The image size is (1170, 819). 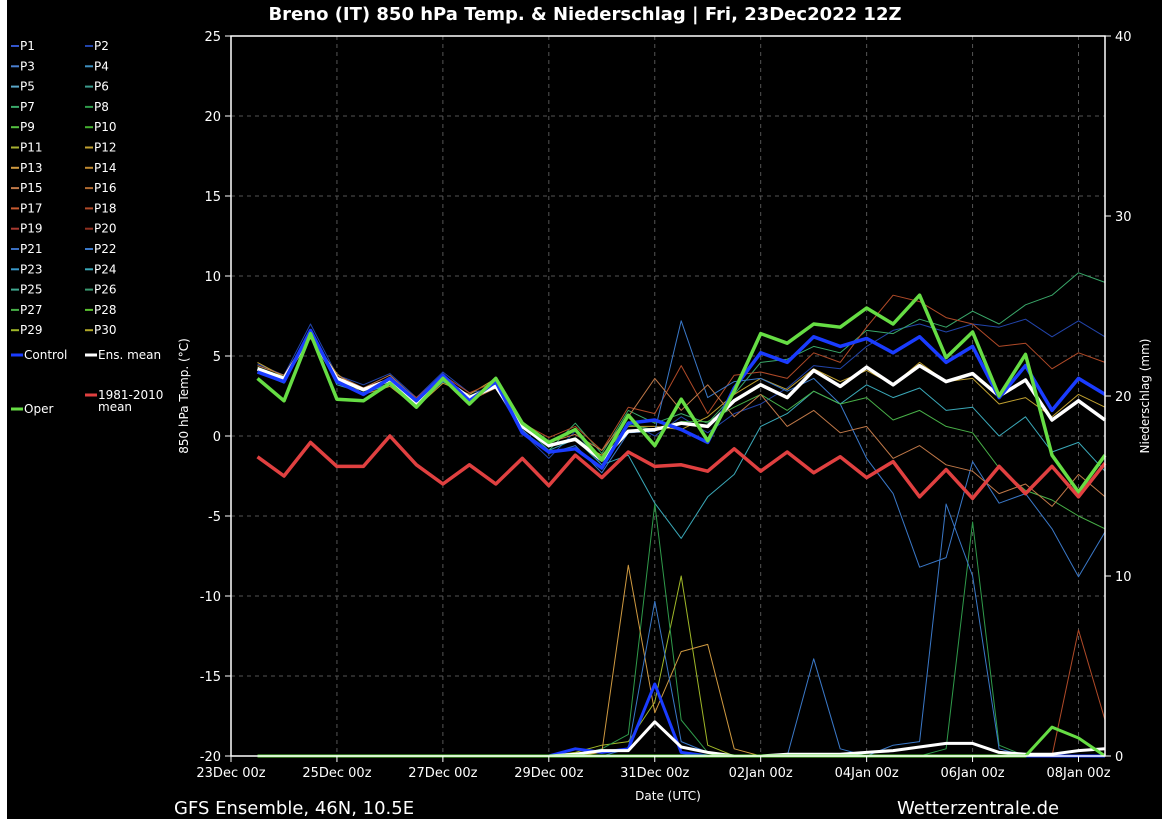 I want to click on x-axis-label: Date (UTC), so click(x=668, y=796).